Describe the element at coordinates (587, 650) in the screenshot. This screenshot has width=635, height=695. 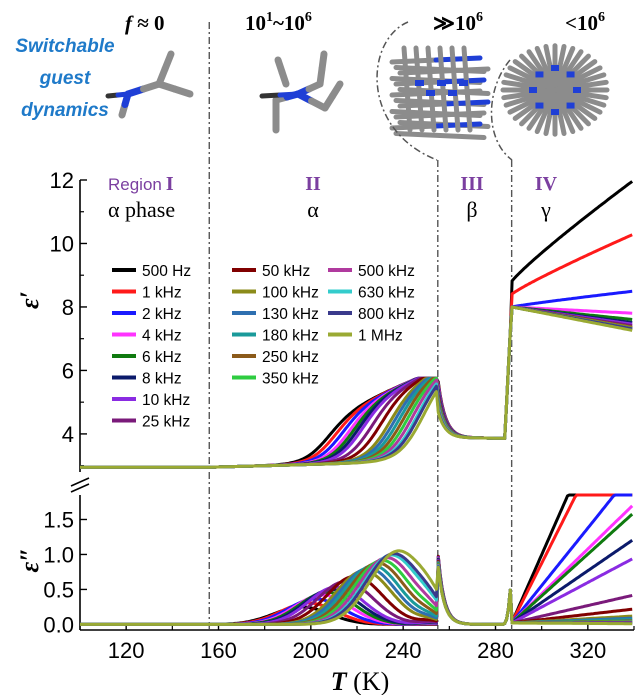
I see `x-tick-label: 320` at that location.